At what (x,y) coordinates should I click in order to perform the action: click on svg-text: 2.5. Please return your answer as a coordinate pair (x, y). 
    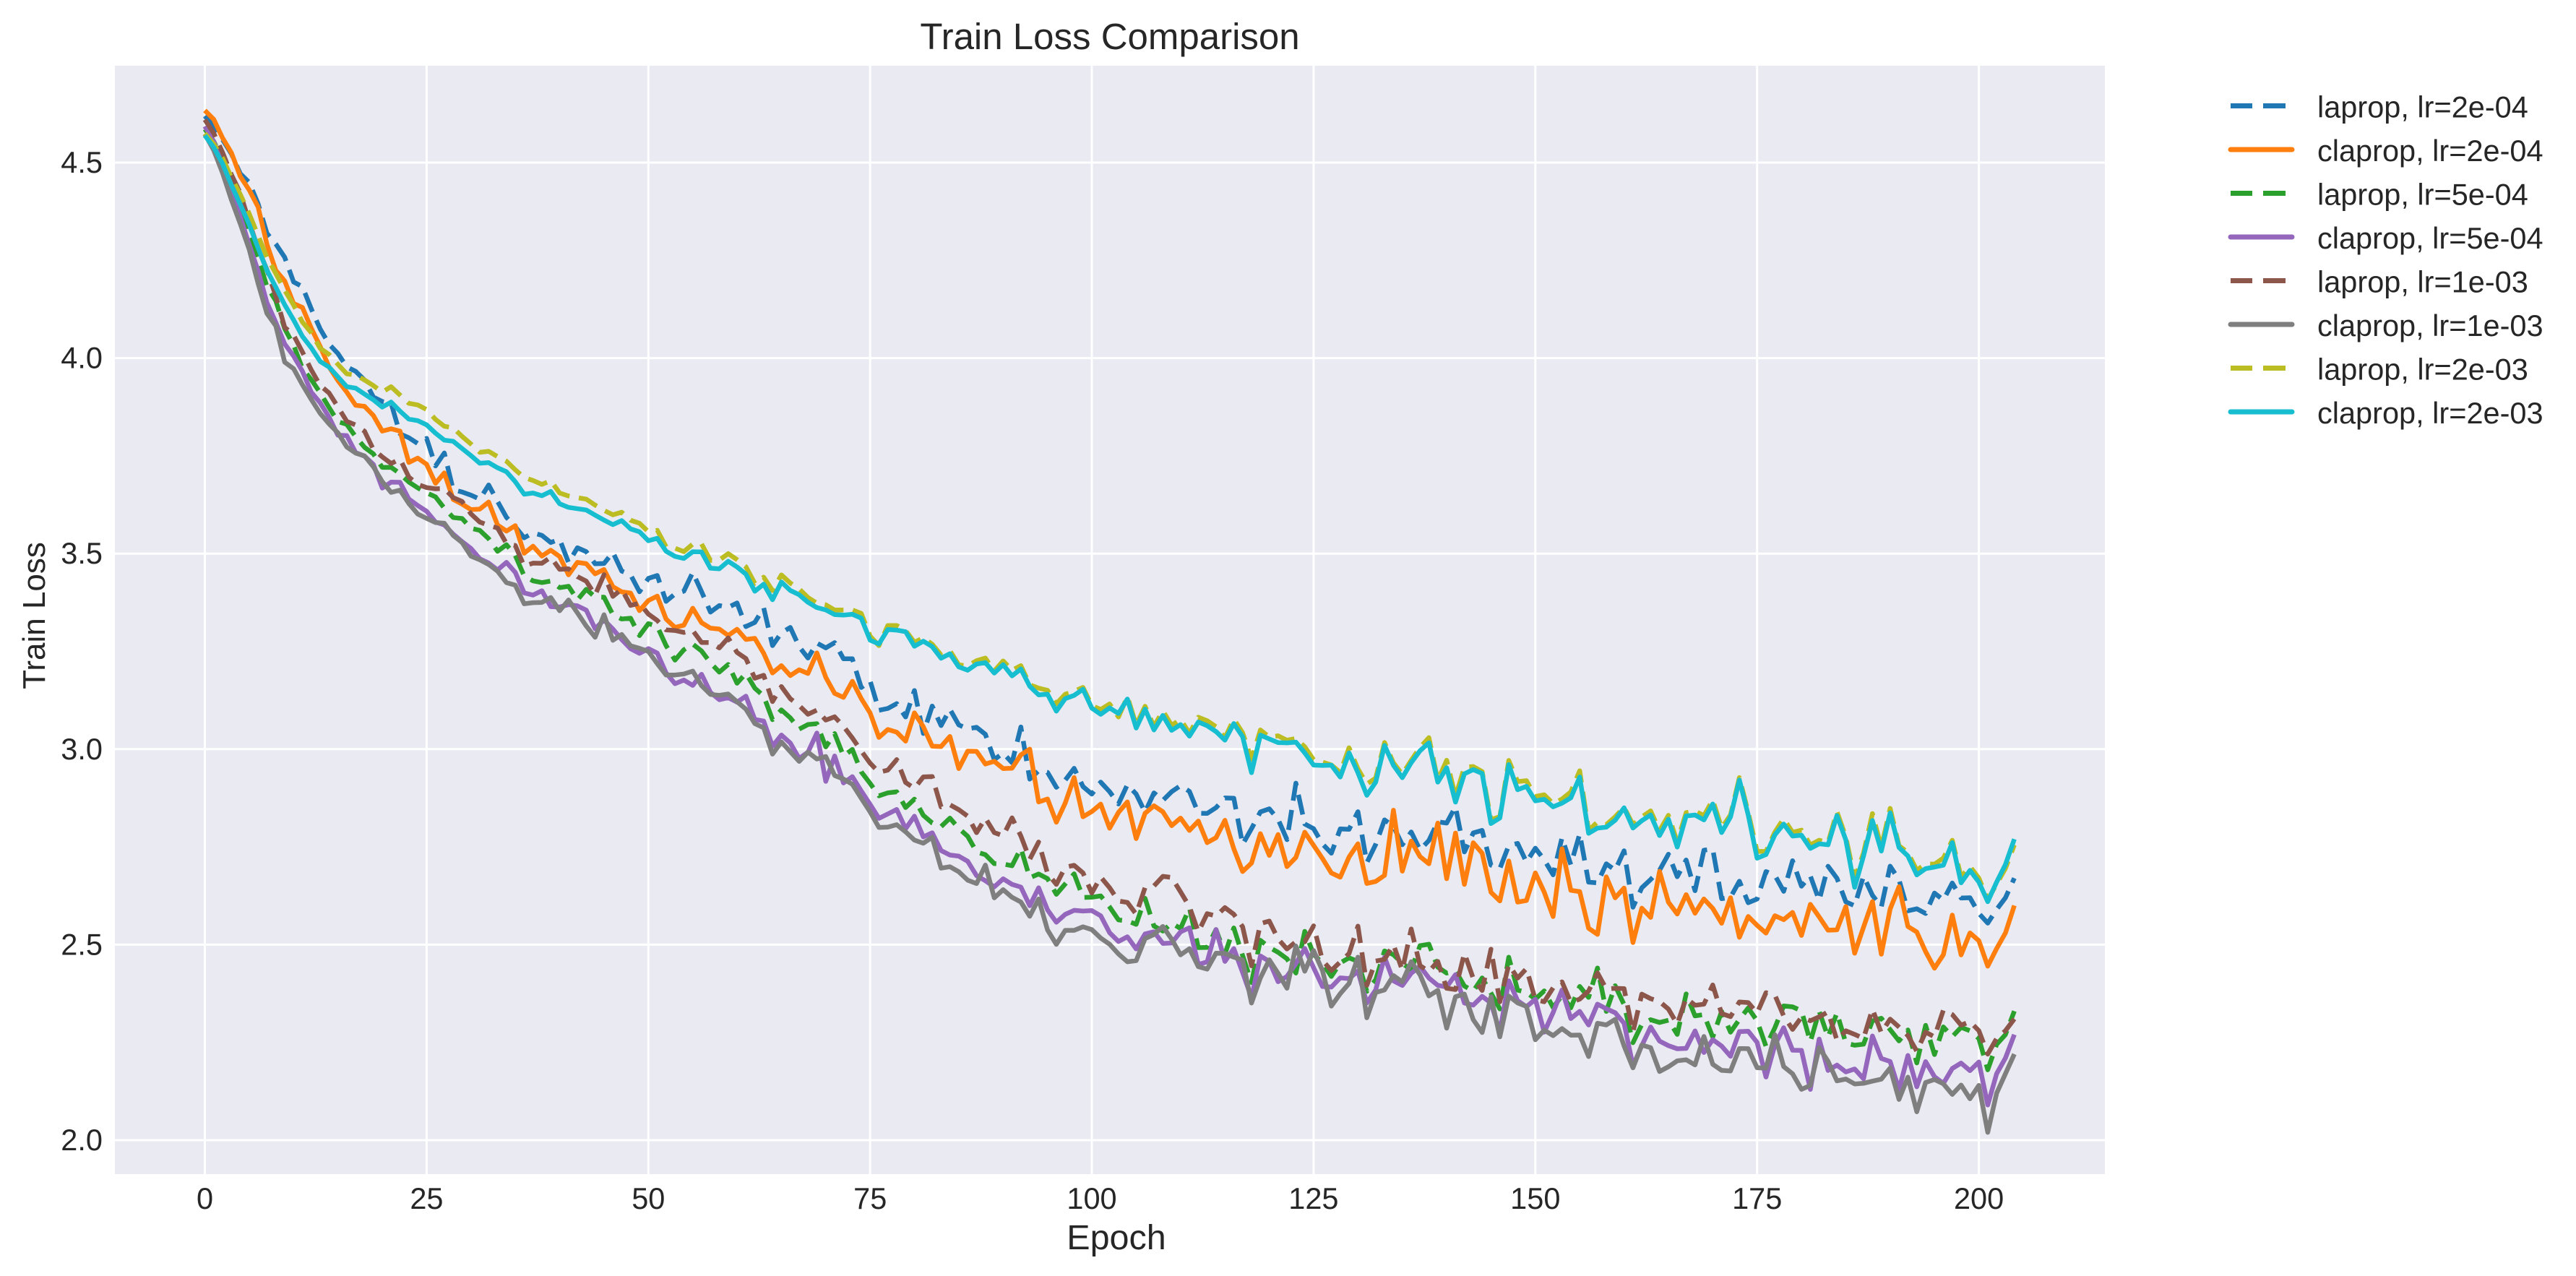
    Looking at the image, I should click on (82, 944).